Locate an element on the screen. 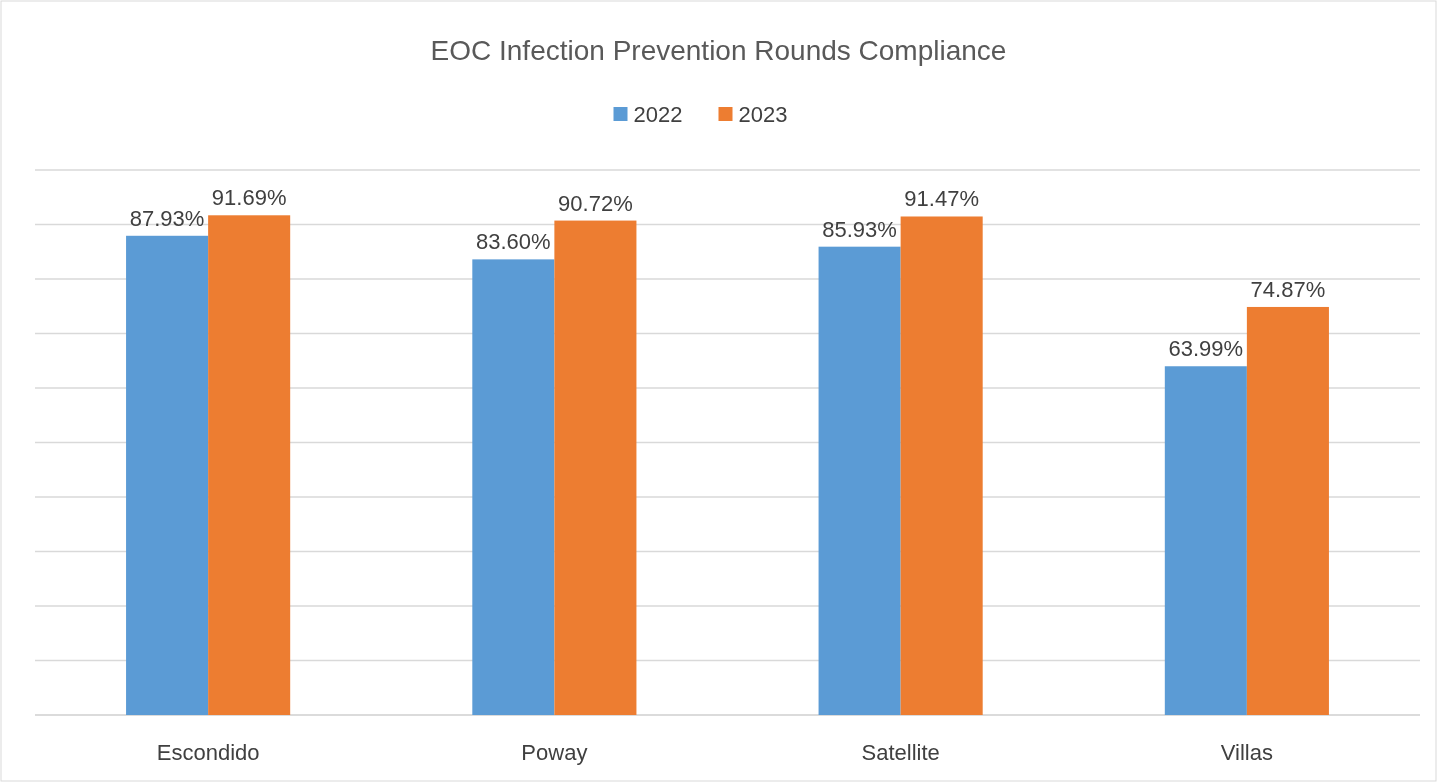  x-tick-label: Poway is located at coordinates (554, 752).